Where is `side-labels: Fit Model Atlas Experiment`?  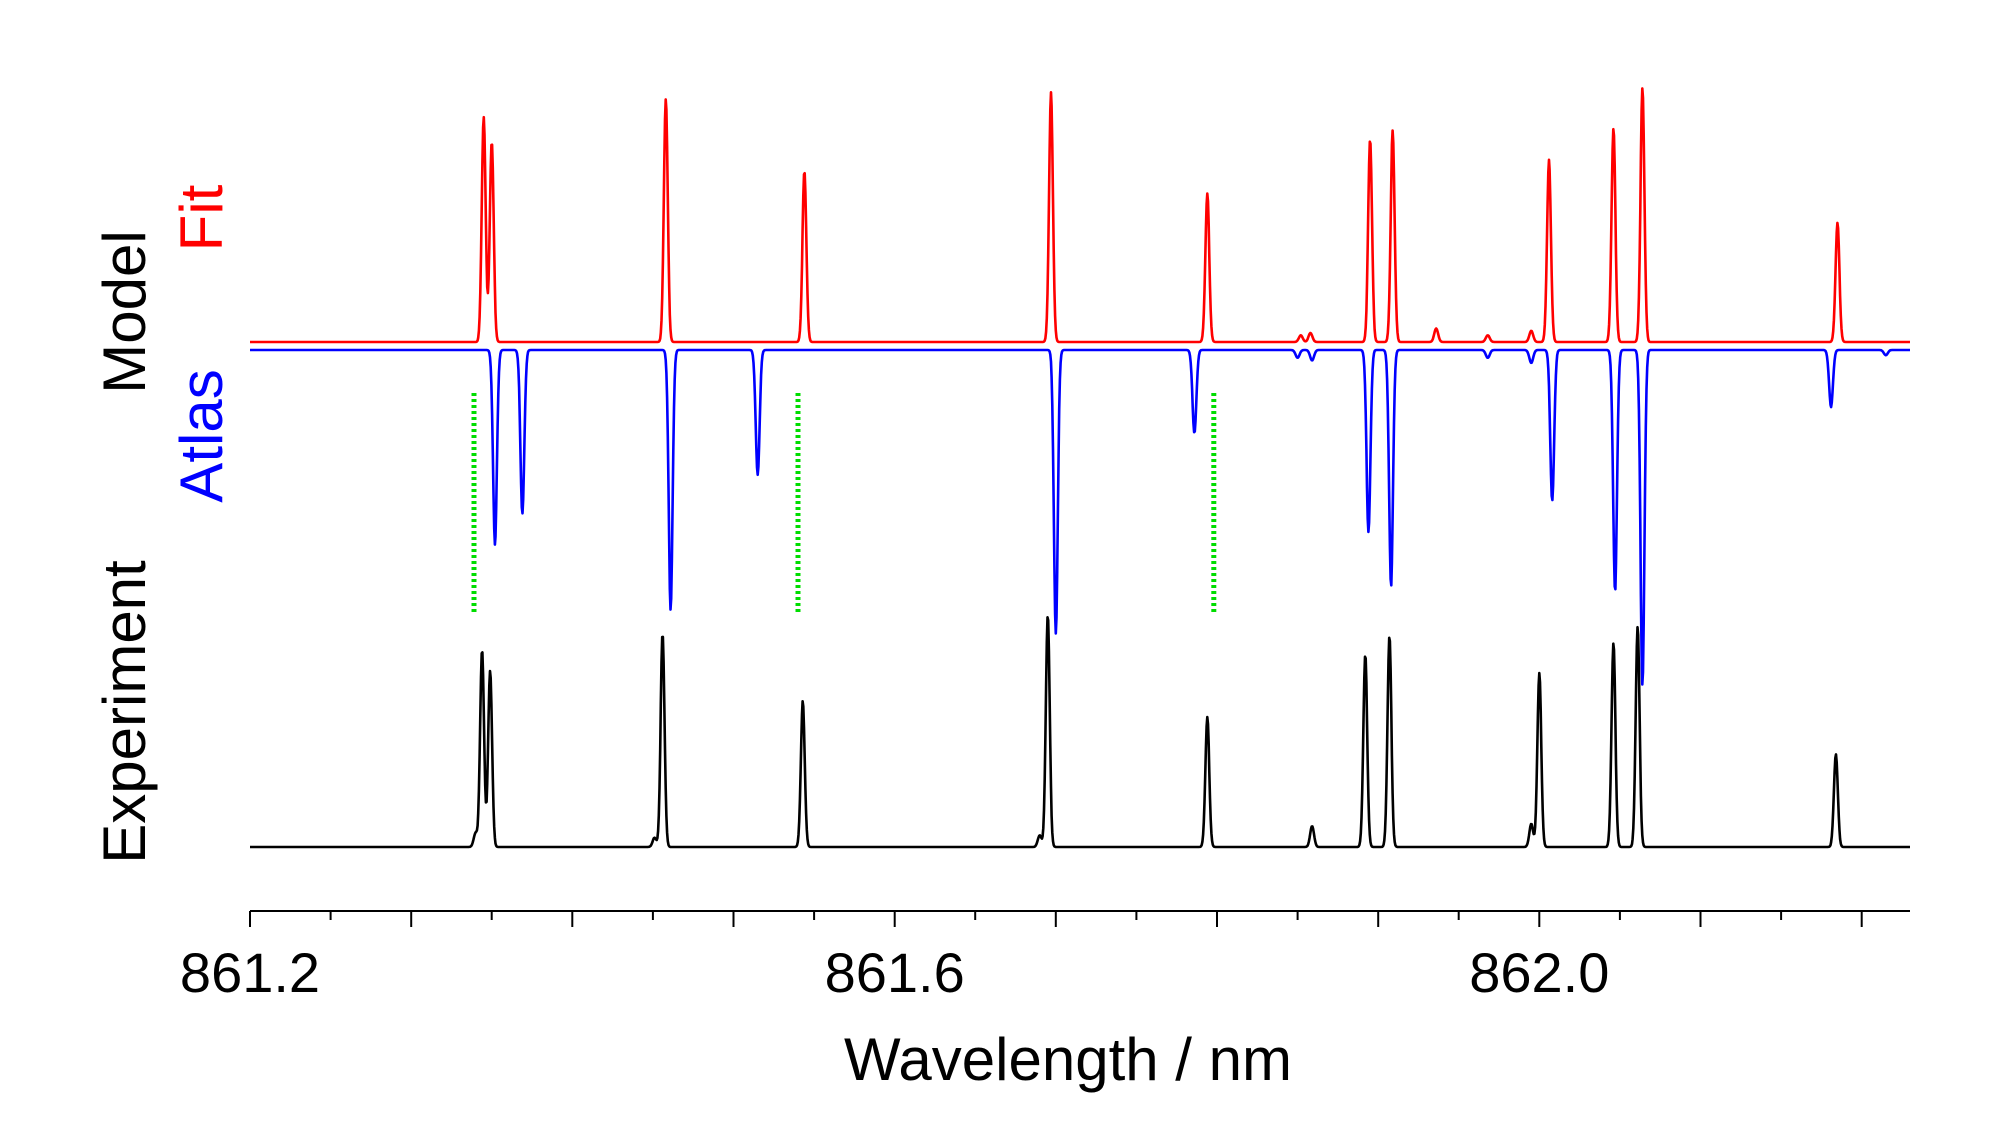 side-labels: Fit Model Atlas Experiment is located at coordinates (163, 523).